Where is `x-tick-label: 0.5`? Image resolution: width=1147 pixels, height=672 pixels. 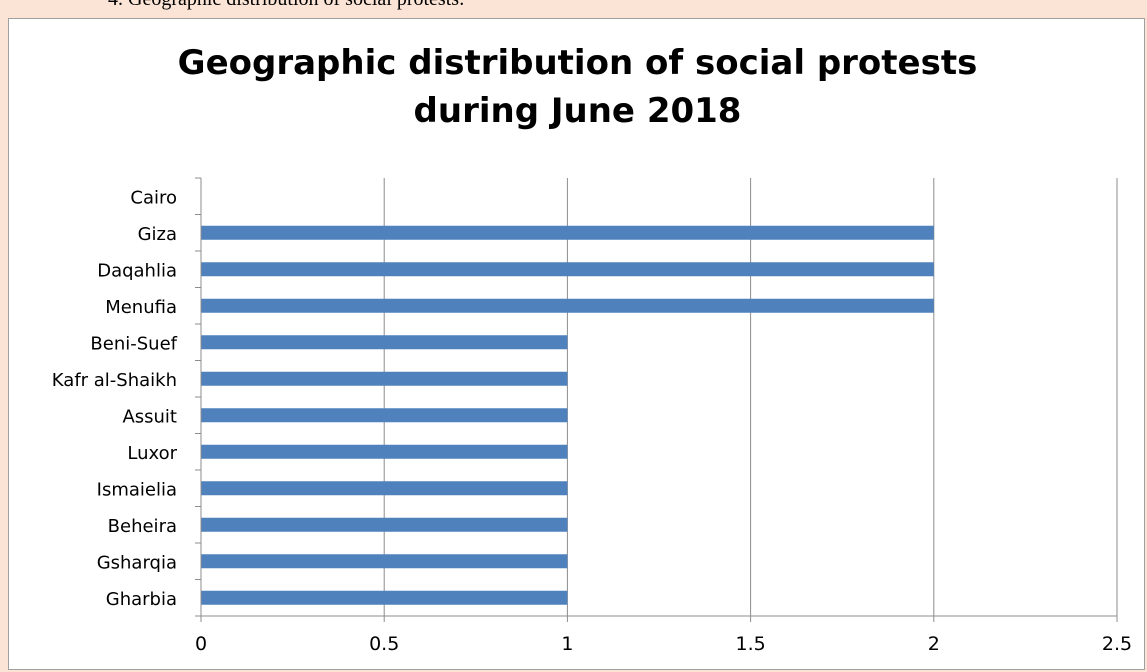 x-tick-label: 0.5 is located at coordinates (384, 644).